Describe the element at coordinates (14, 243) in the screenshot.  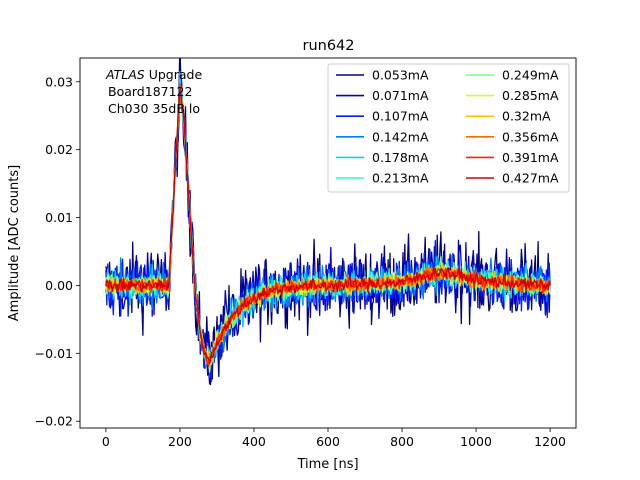
I see `y-axis-label: Amplitude [ADC counts]` at that location.